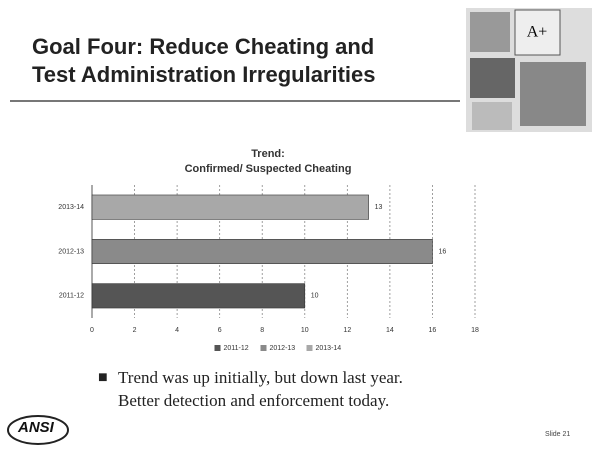 The height and width of the screenshot is (452, 592). What do you see at coordinates (220, 330) in the screenshot?
I see `x-tick-label: 6` at bounding box center [220, 330].